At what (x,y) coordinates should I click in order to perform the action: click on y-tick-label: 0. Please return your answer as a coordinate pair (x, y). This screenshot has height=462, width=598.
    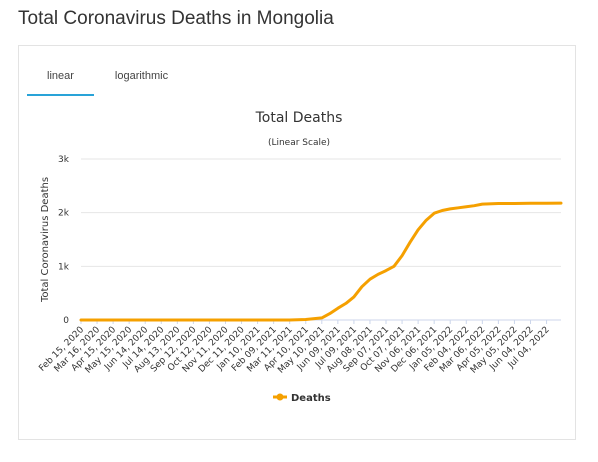
    Looking at the image, I should click on (66, 321).